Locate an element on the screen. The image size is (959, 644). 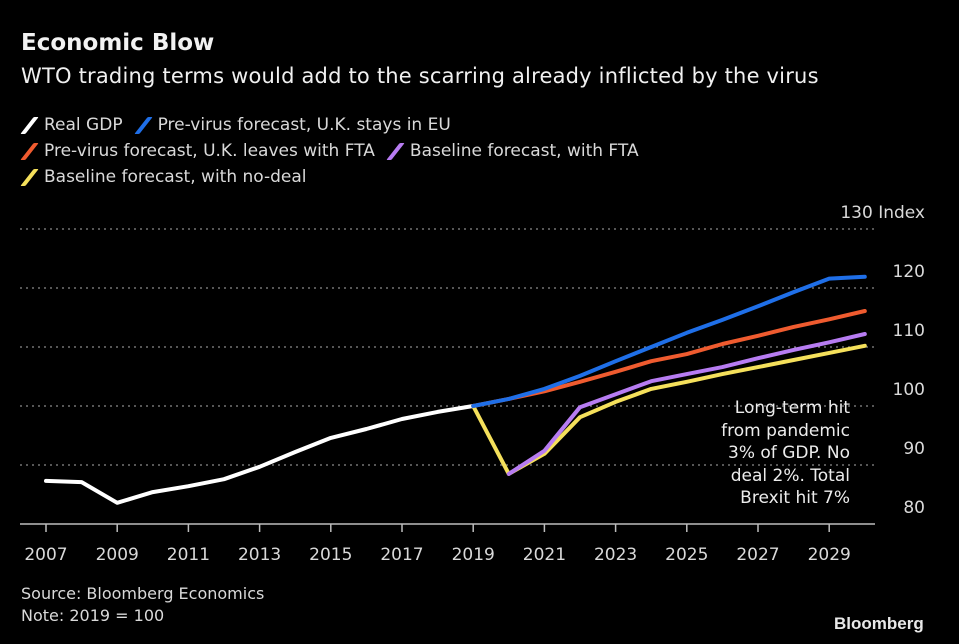
annotation-line: deal 2%. Total is located at coordinates (790, 475).